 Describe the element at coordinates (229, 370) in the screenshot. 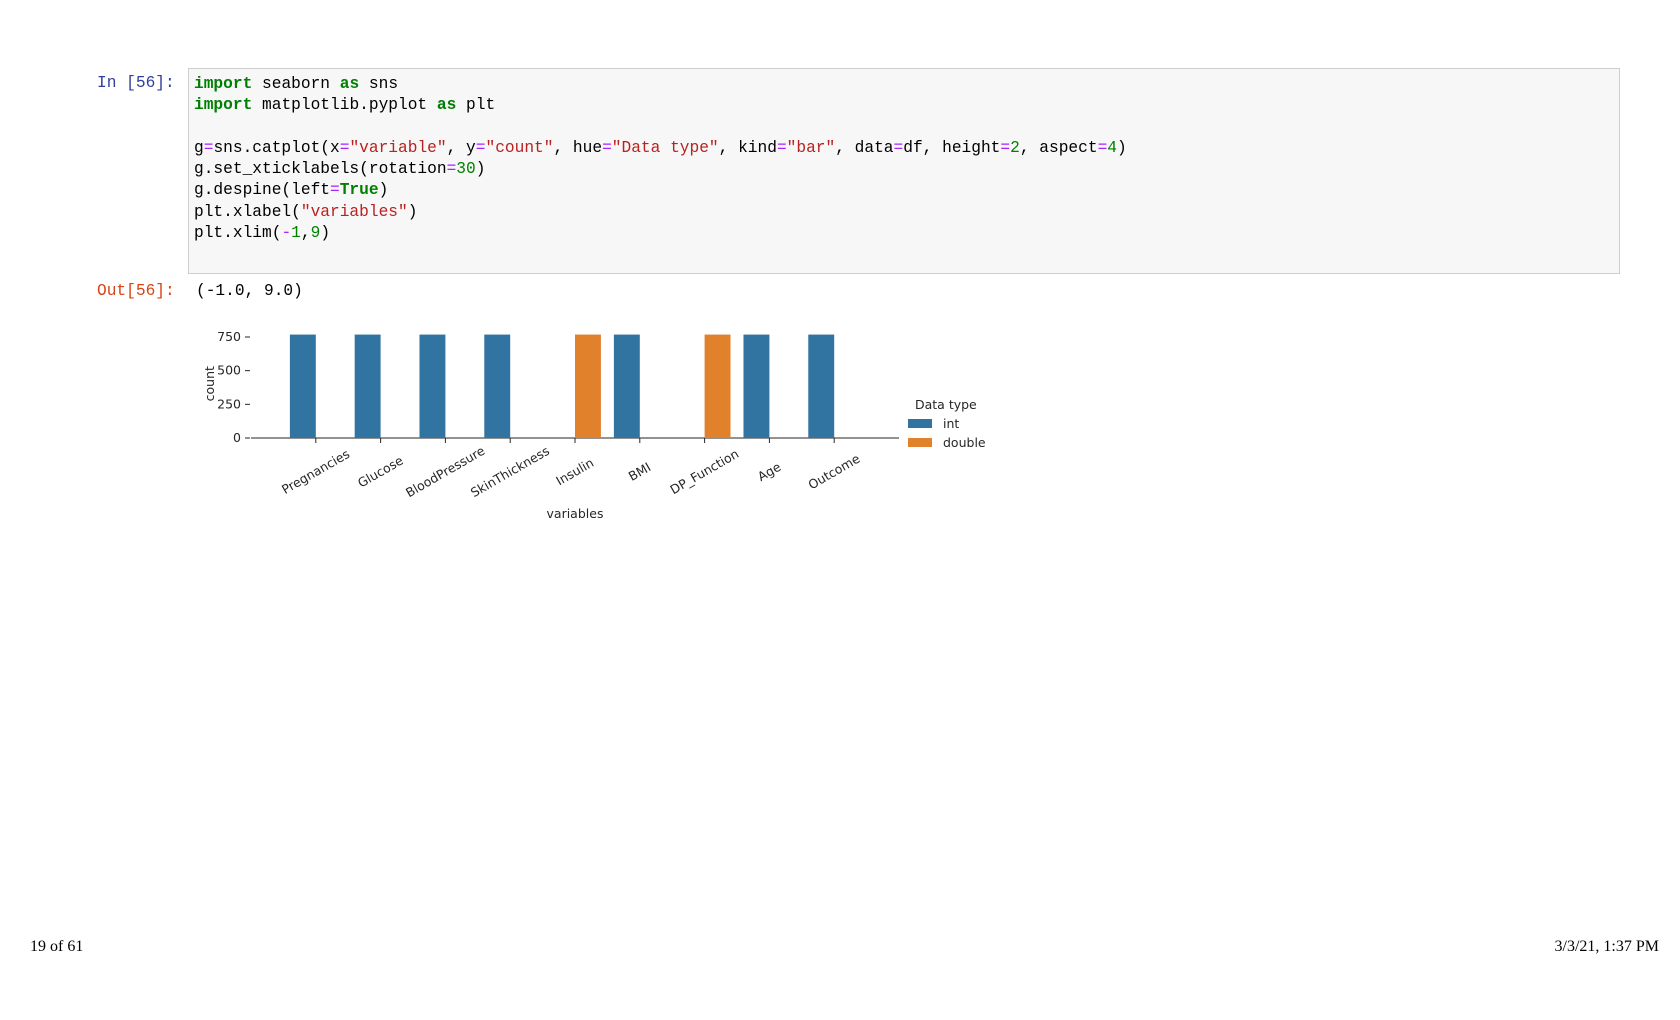

I see `y-tick-label: 500` at that location.